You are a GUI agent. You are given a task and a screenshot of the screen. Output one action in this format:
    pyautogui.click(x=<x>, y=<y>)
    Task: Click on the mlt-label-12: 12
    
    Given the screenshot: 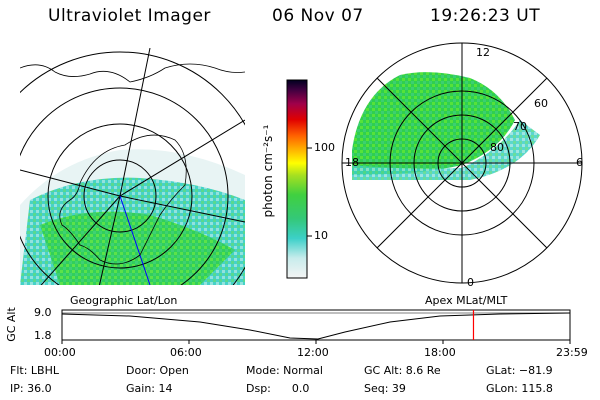 What is the action you would take?
    pyautogui.click(x=483, y=52)
    